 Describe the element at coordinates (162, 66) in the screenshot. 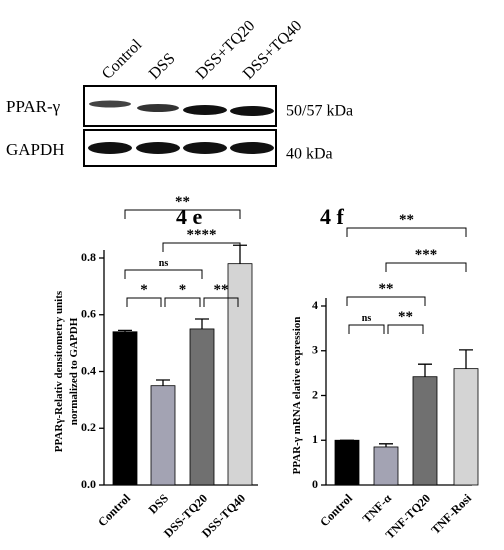

I see `lane-label: DSS` at that location.